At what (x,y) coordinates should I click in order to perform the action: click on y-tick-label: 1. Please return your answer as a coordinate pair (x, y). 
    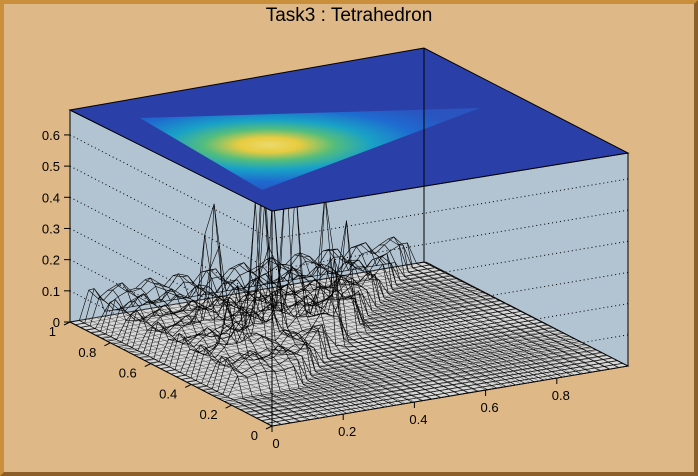
    Looking at the image, I should click on (52, 331).